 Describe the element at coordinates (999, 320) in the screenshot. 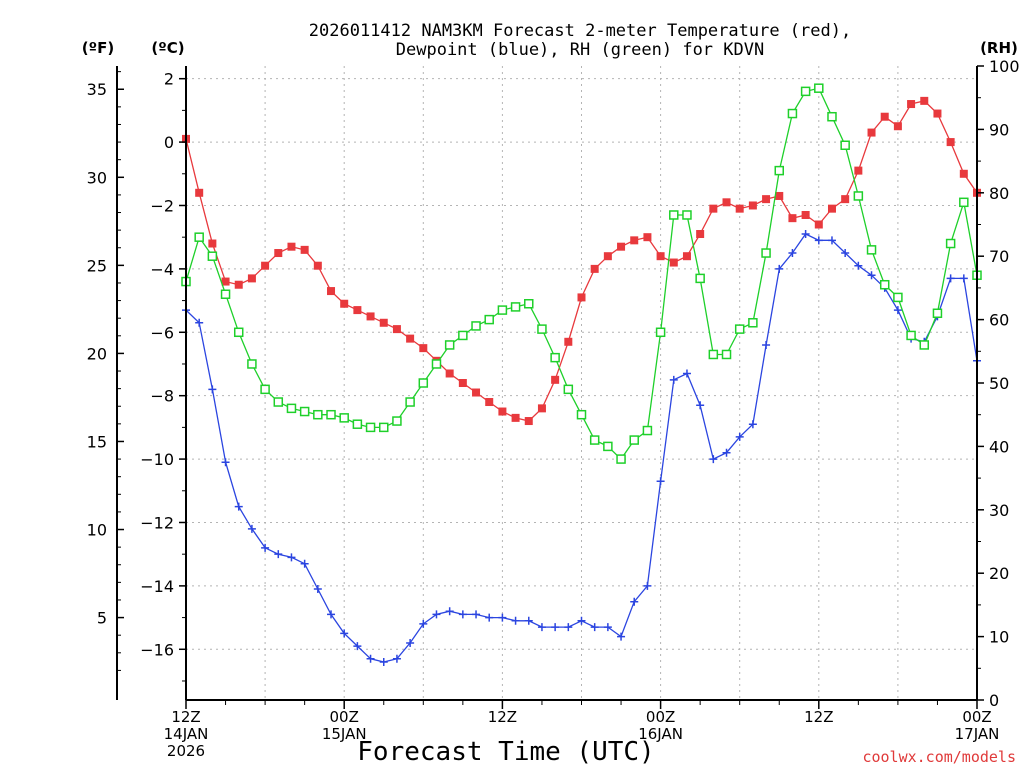

I see `rh-tick-label: 60` at that location.